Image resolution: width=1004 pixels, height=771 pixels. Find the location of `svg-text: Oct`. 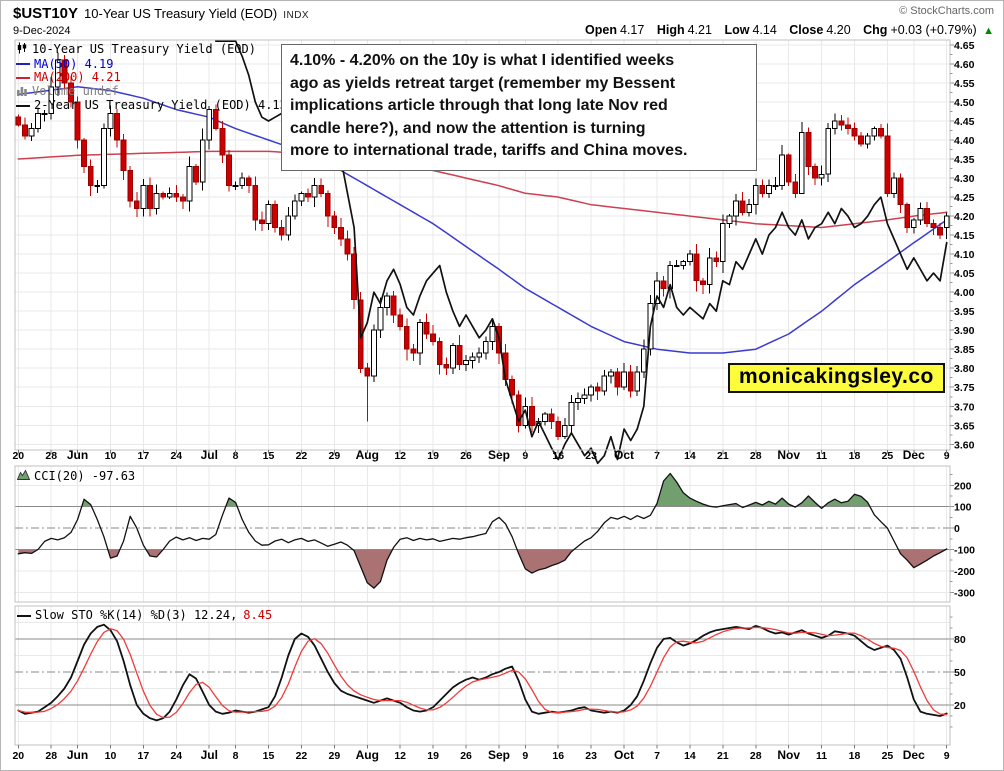

svg-text: Oct is located at coordinates (624, 455).